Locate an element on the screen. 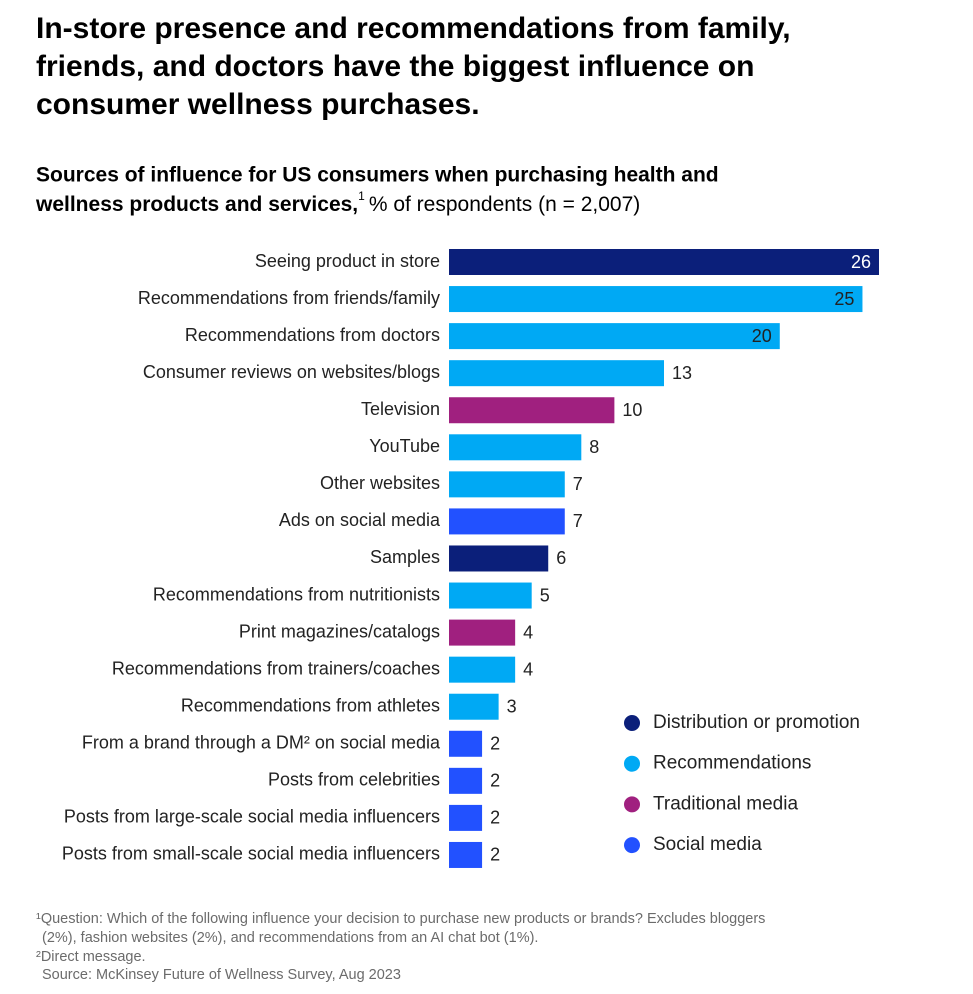 The height and width of the screenshot is (994, 973). value-label: 25 is located at coordinates (844, 299).